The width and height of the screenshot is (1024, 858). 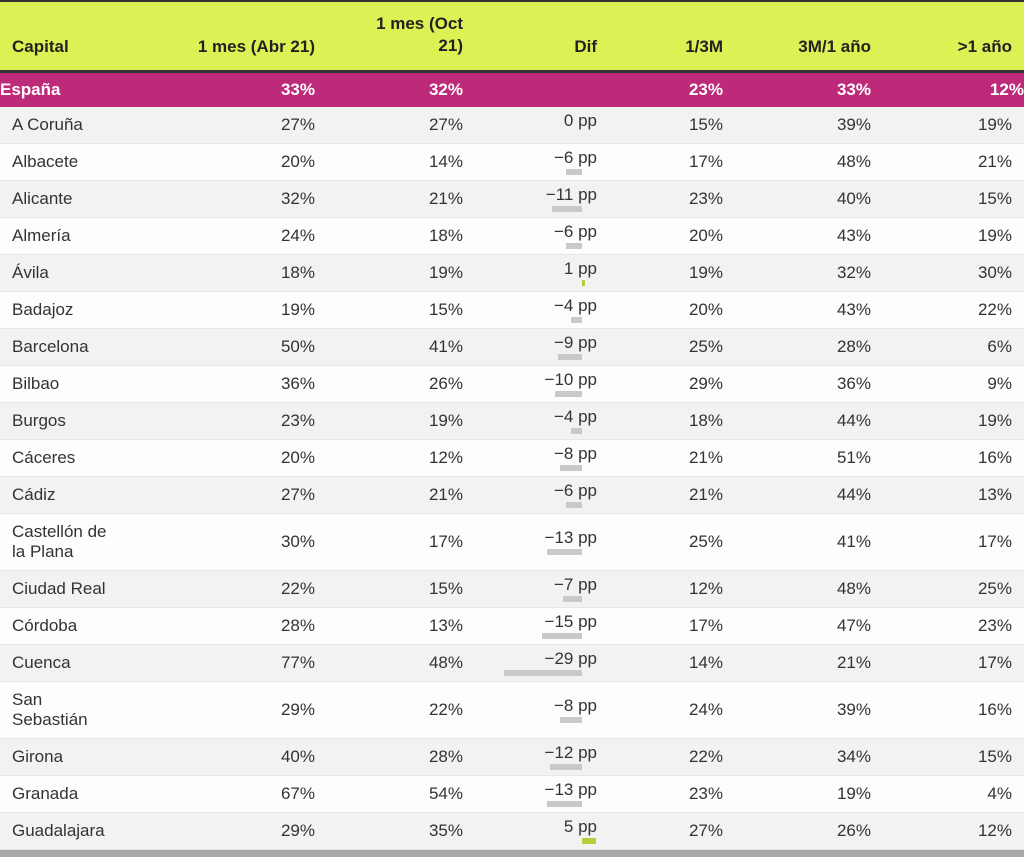 I want to click on dif-cell: −6 pp, so click(x=531, y=162).